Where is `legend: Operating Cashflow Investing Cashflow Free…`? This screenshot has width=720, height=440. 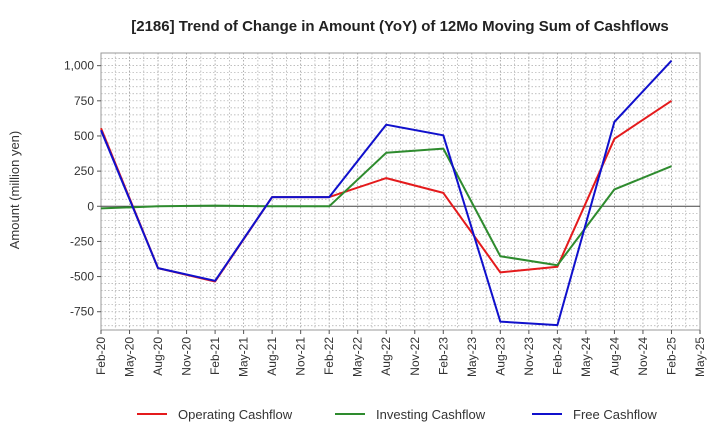 legend: Operating Cashflow Investing Cashflow Free… is located at coordinates (397, 414).